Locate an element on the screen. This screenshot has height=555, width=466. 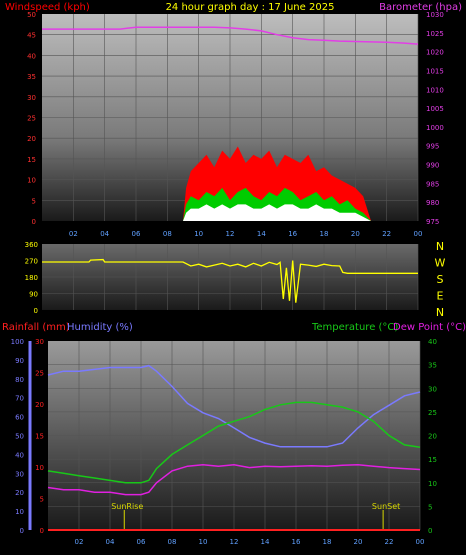
humidity-tick-label: 80 is located at coordinates (19, 380).